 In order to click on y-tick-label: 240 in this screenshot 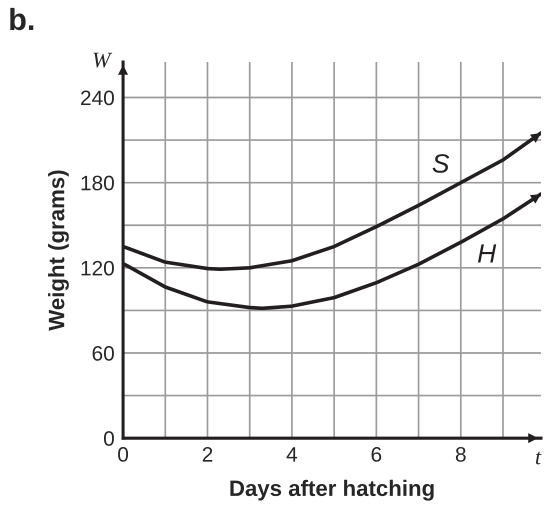, I will do `click(97, 98)`.